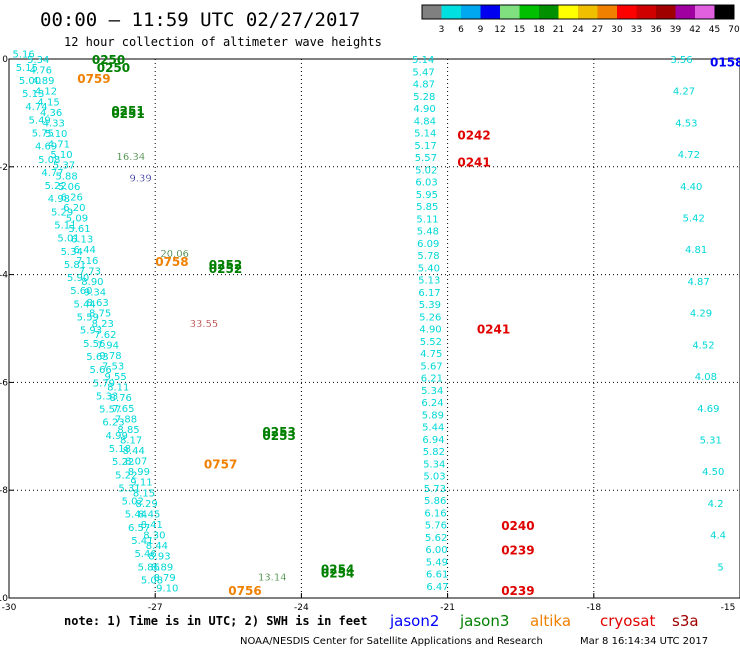 The width and height of the screenshot is (740, 650). Describe the element at coordinates (694, 30) in the screenshot. I see `colorbar-label: 42` at that location.